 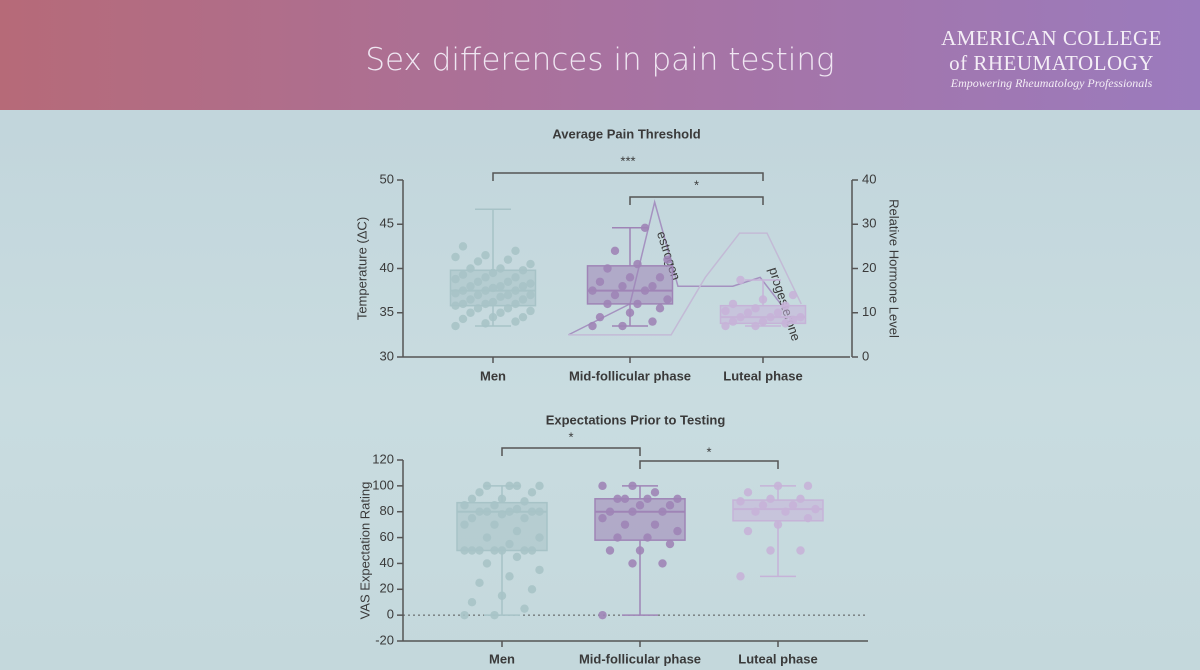 What do you see at coordinates (869, 223) in the screenshot?
I see `y2-tick-label: 30` at bounding box center [869, 223].